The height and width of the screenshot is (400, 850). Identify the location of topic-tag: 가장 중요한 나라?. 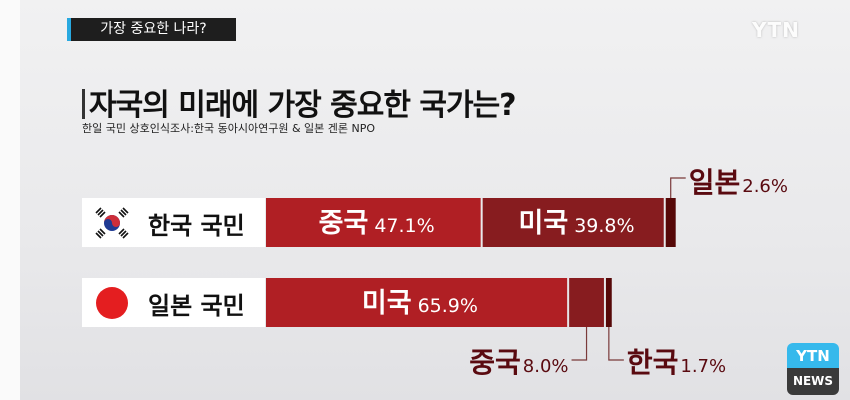
(151, 29).